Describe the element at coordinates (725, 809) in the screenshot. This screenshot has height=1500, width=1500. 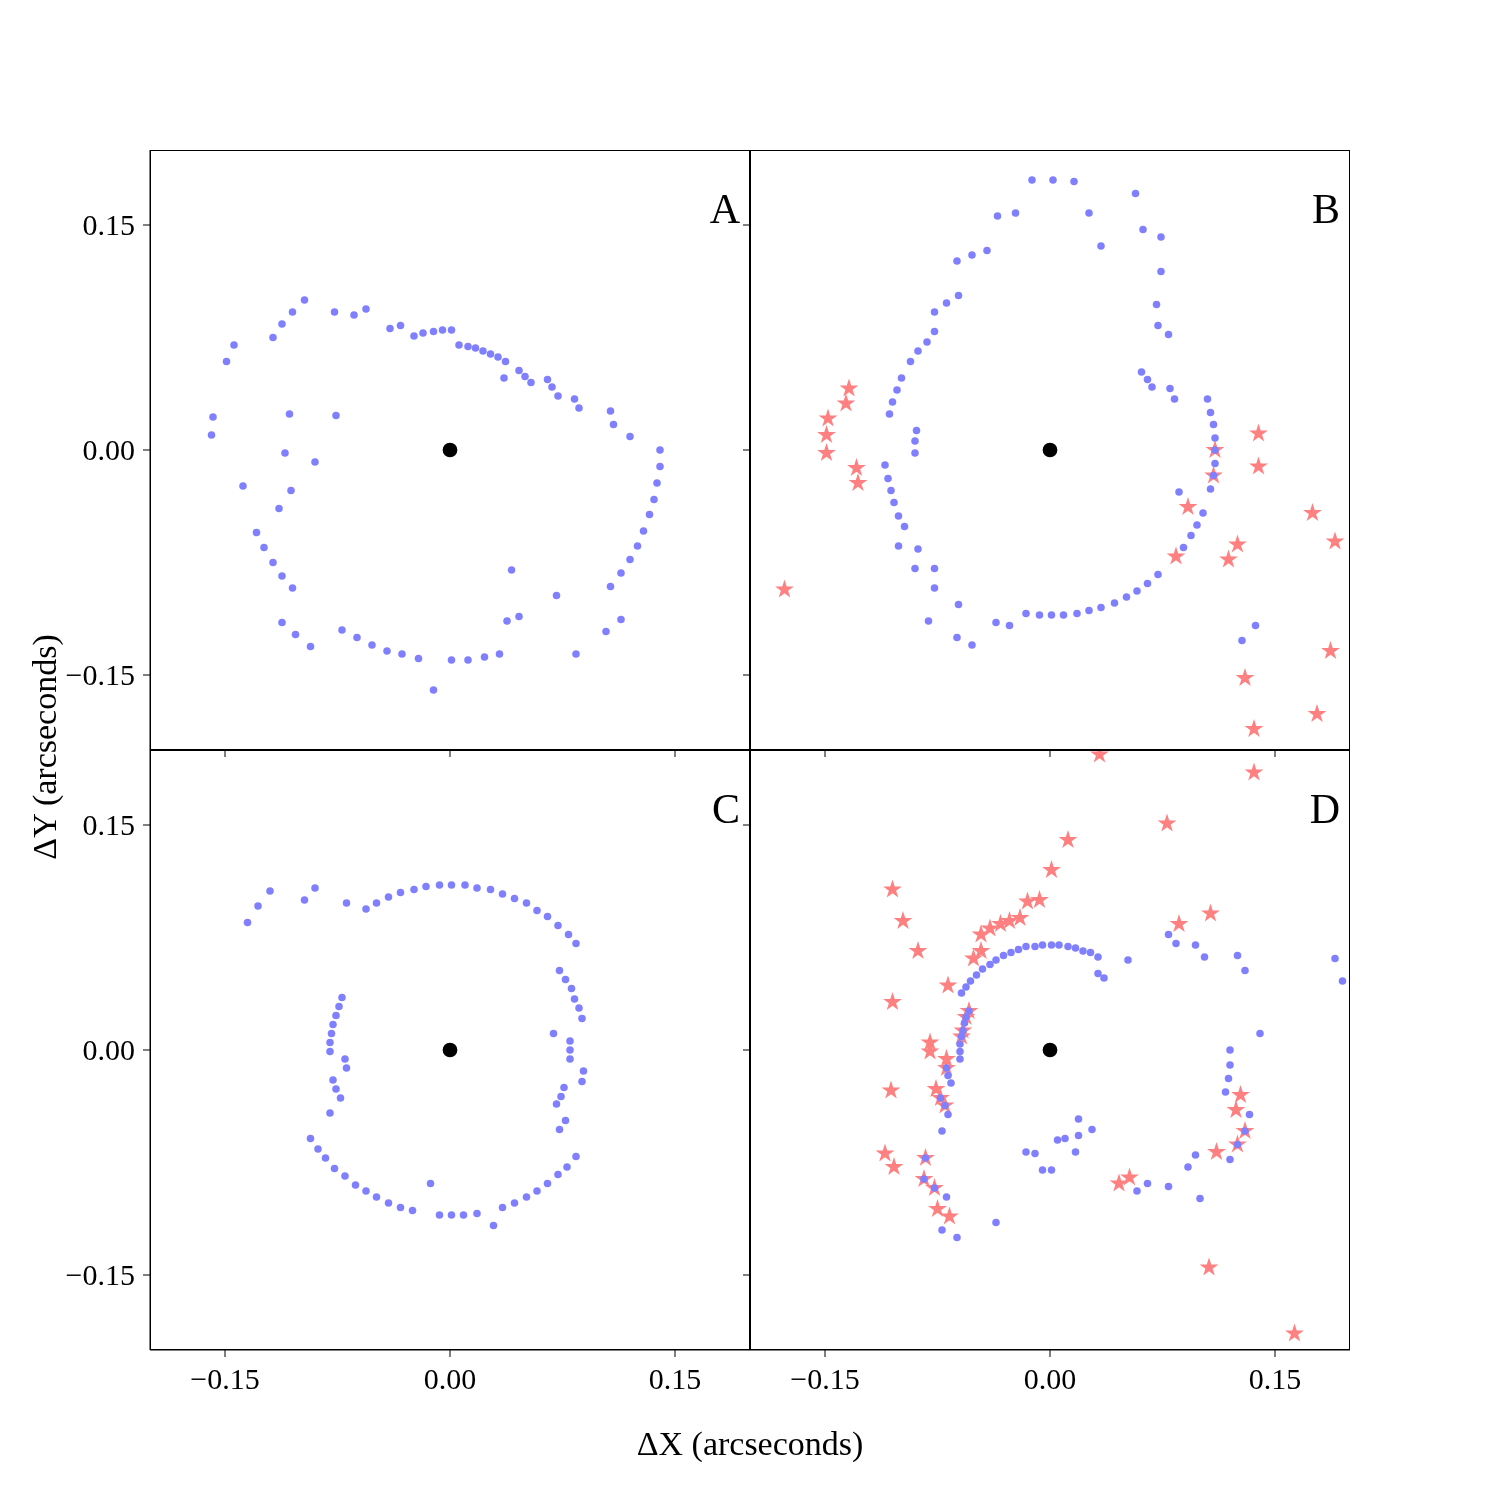
I see `annotation: C` at that location.